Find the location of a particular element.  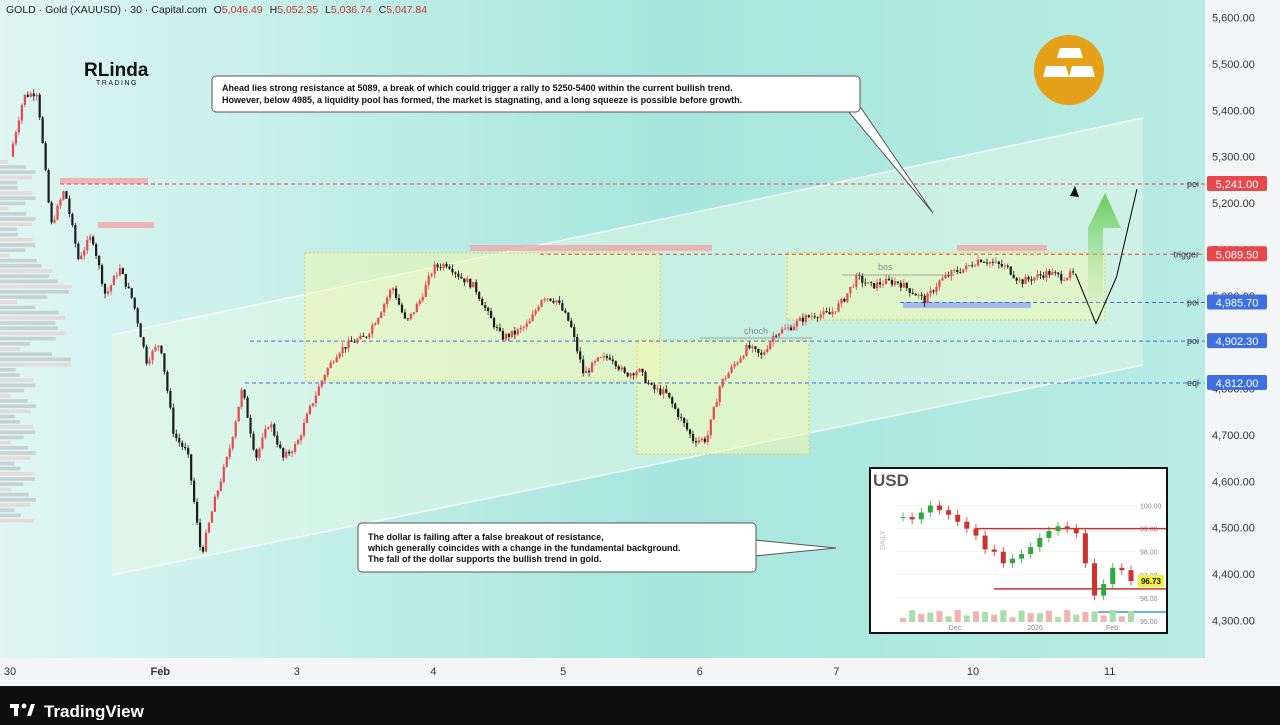

time-axis: 30 Feb 3 4 5 6 7 10 11 is located at coordinates (559, 672).